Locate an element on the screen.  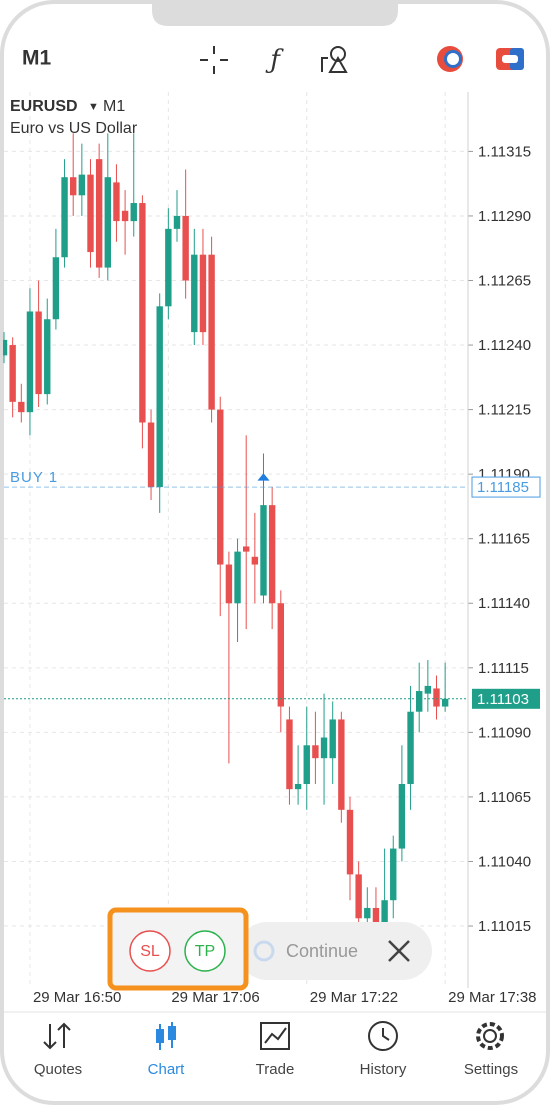
y-tick-label: 1.11315 is located at coordinates (504, 151).